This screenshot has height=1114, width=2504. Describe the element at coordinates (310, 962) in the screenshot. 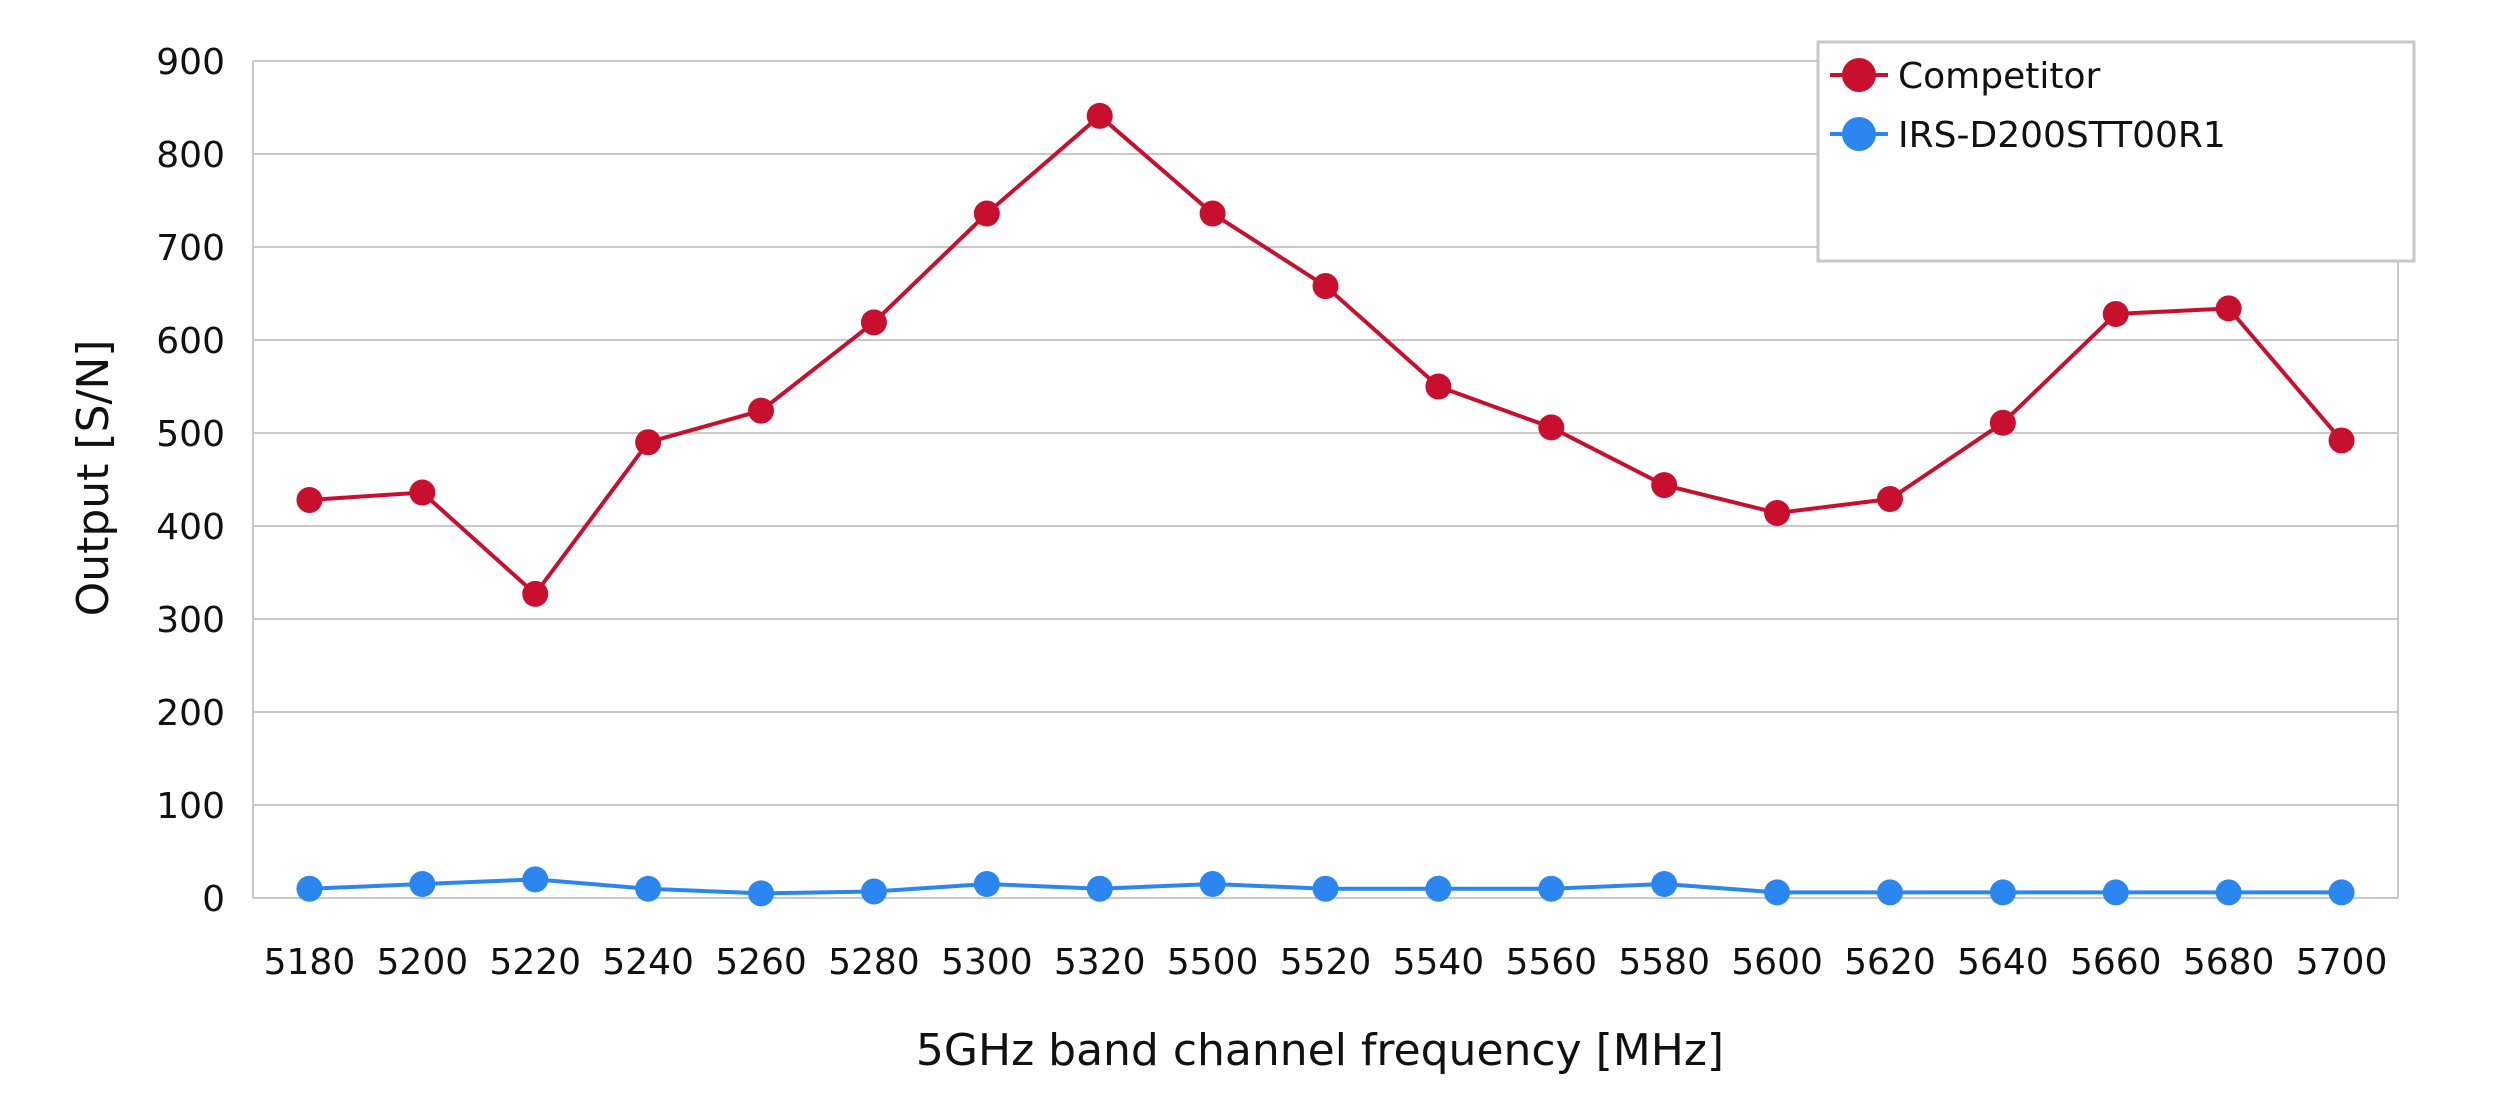

I see `x-tick-label: 5180` at that location.